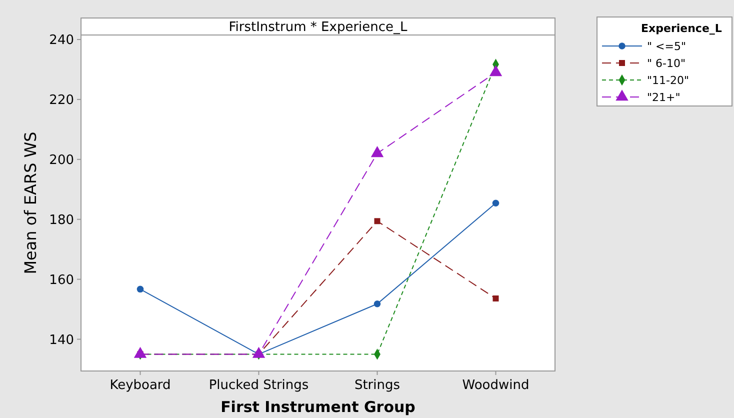  I want to click on x-tick-label: Keyboard, so click(140, 385).